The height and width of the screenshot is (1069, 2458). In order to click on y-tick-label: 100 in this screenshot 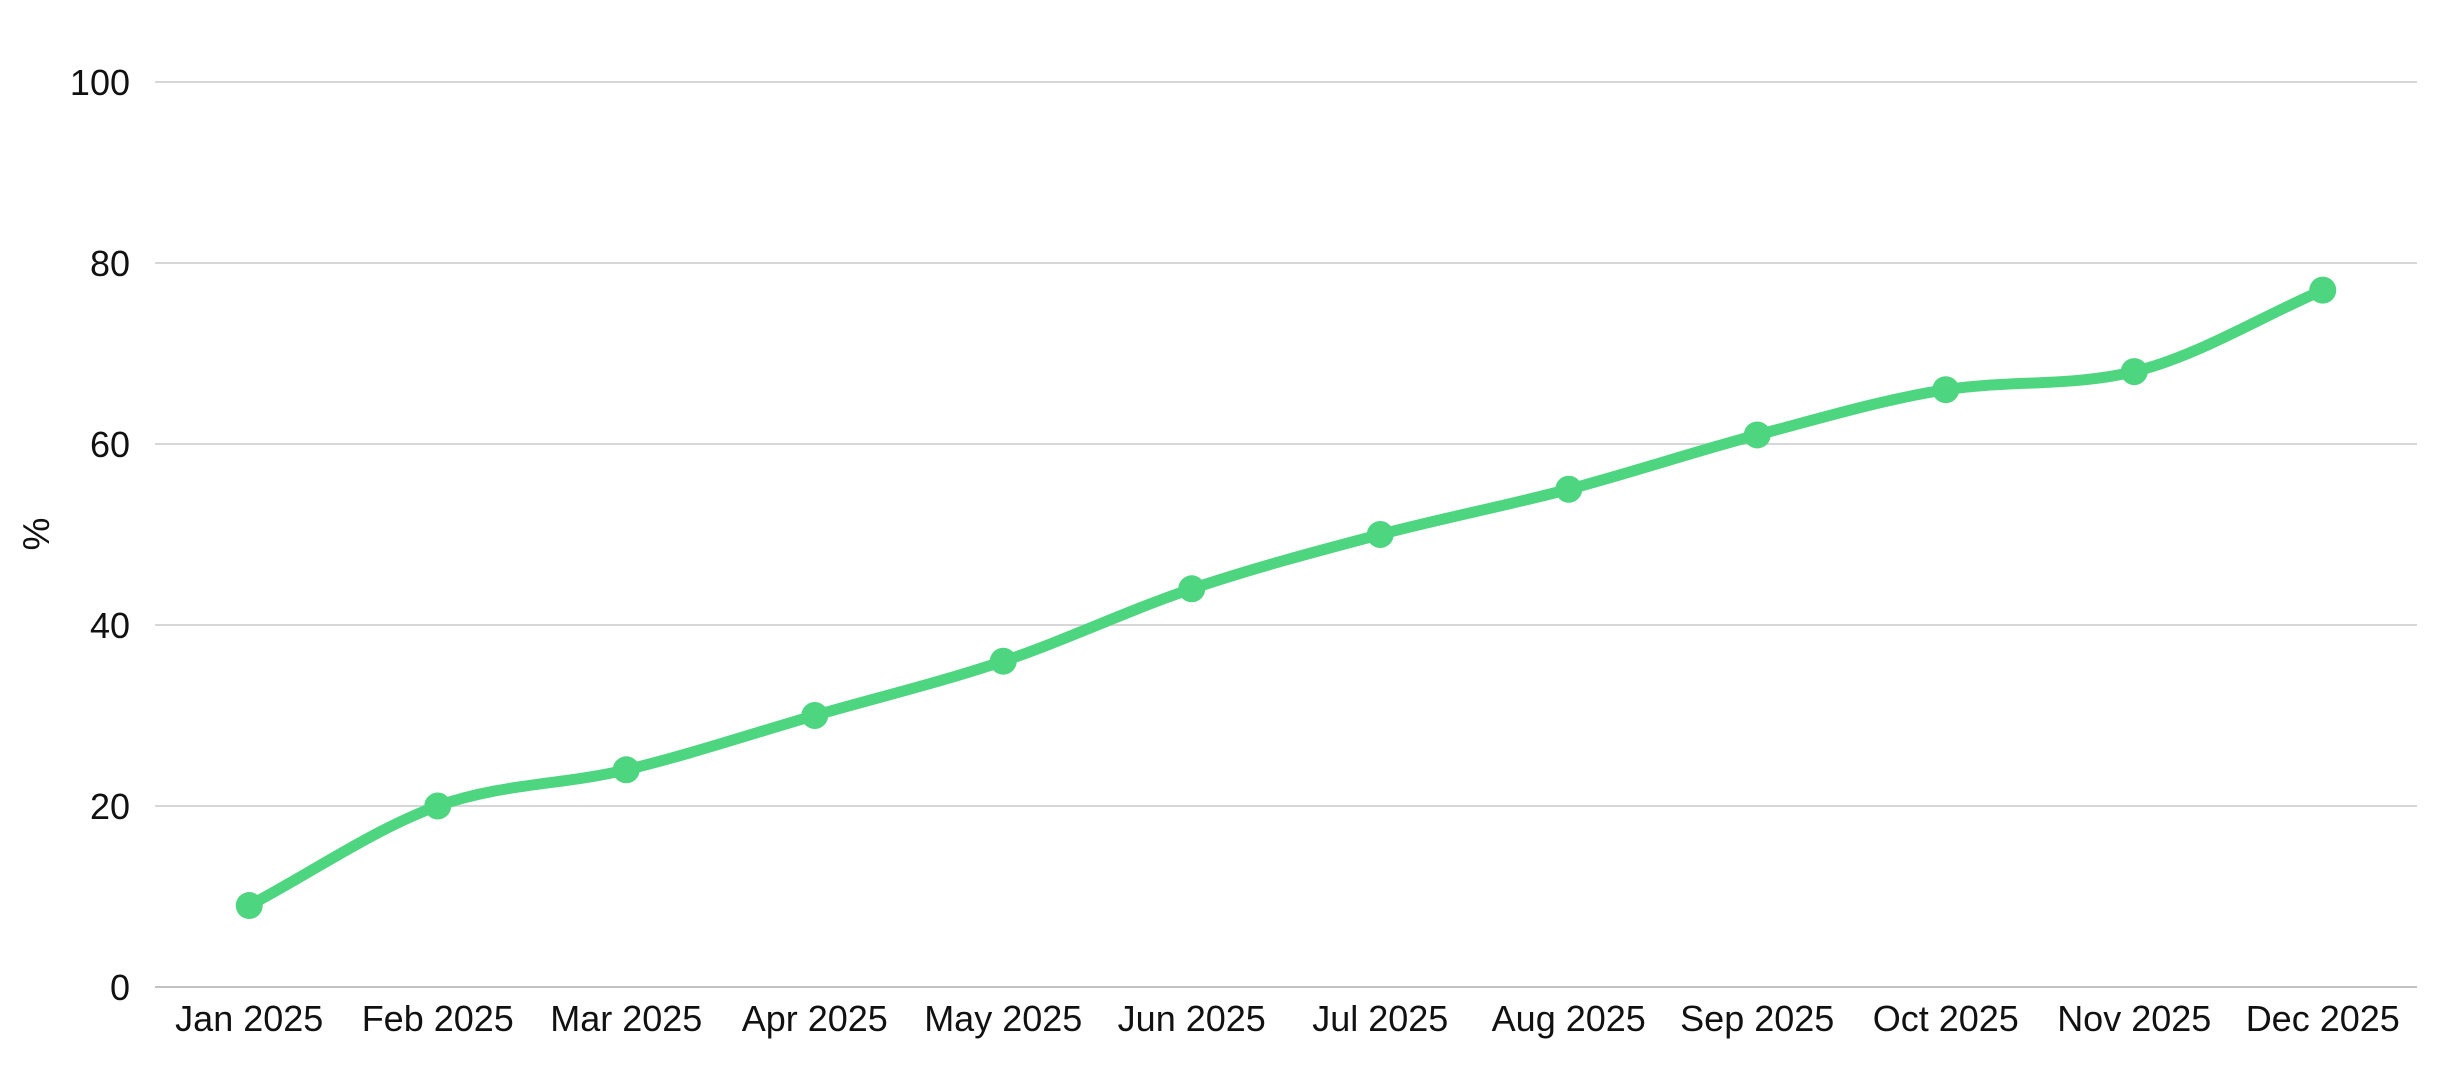, I will do `click(100, 82)`.